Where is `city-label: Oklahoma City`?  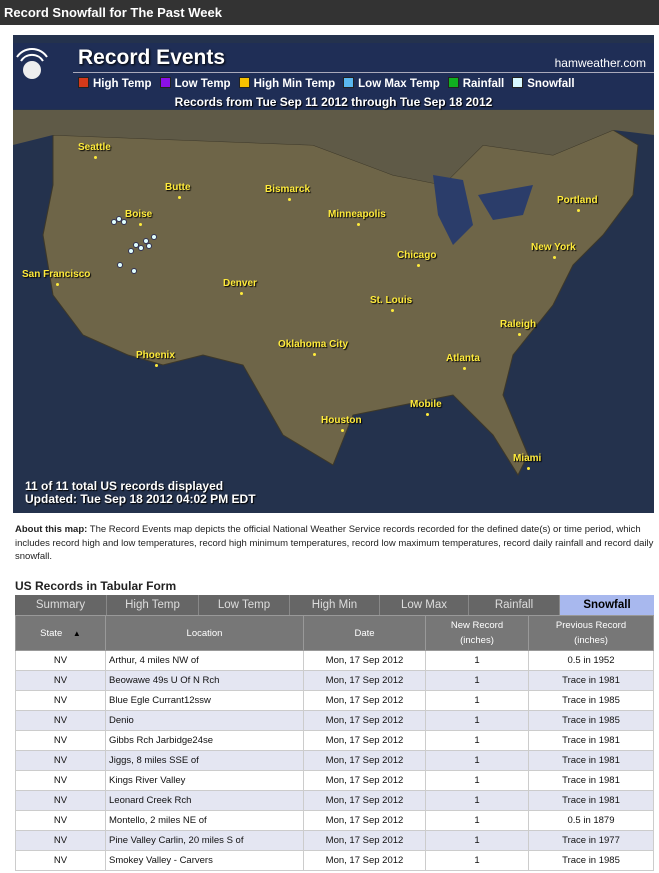 city-label: Oklahoma City is located at coordinates (313, 347).